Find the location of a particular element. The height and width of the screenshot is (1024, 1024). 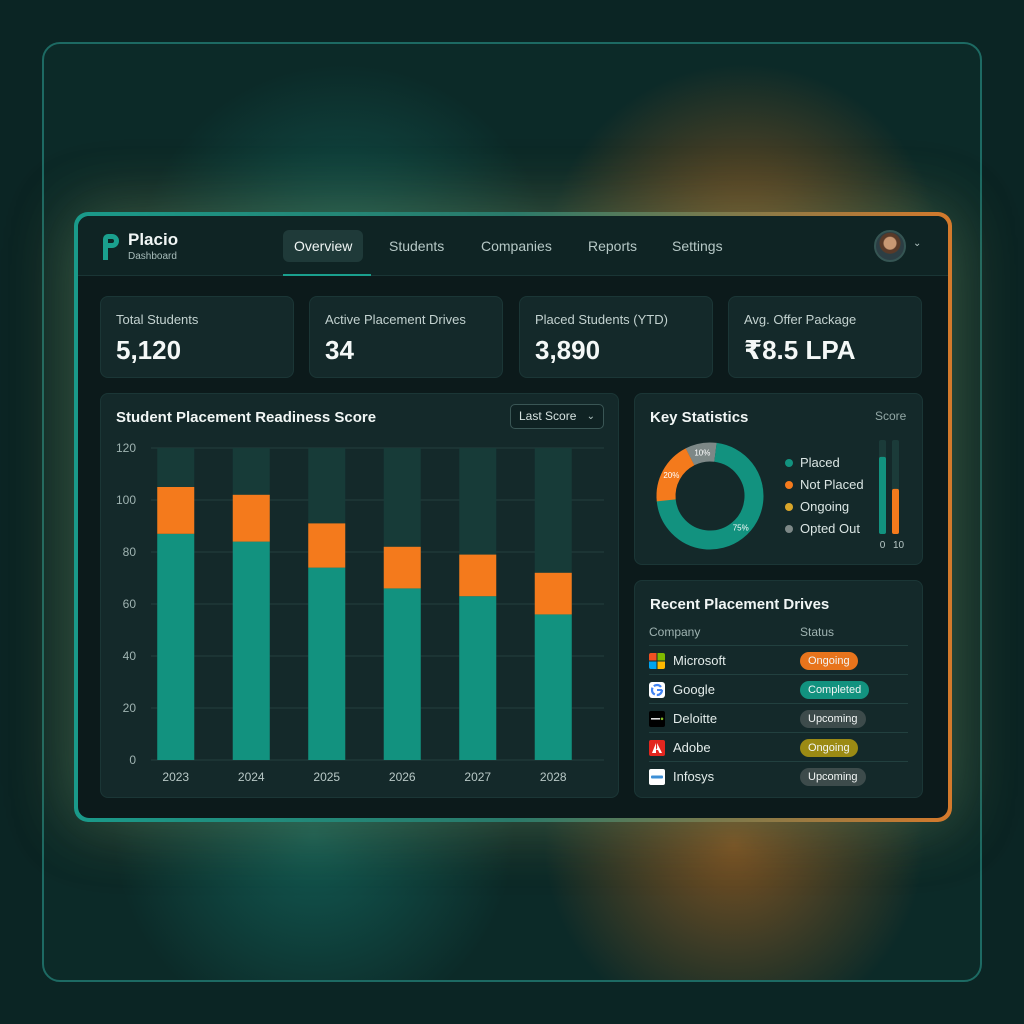

table-row: Google Completed is located at coordinates (778, 689).